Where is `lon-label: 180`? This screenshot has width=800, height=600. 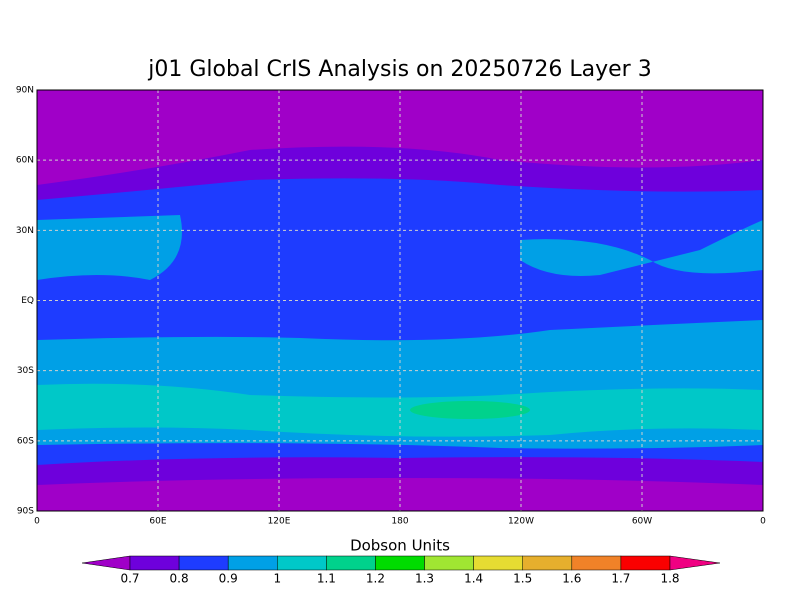 lon-label: 180 is located at coordinates (399, 522).